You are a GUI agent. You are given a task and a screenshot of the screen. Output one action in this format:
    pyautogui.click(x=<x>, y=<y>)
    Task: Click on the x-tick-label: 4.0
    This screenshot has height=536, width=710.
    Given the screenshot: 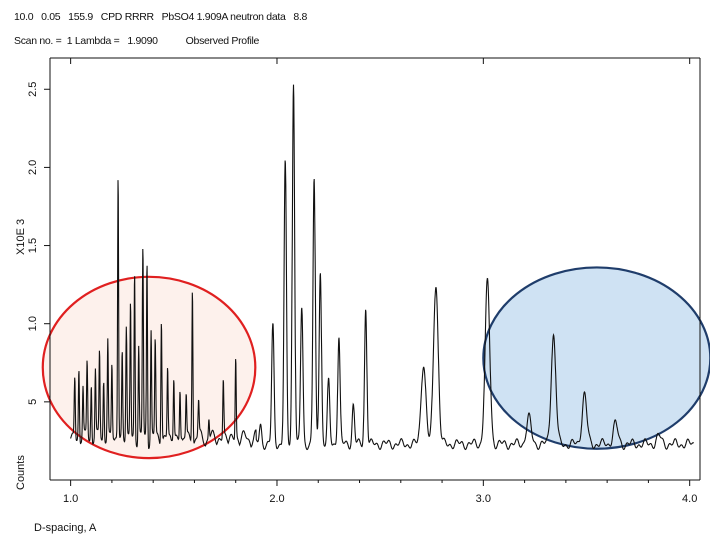 What is the action you would take?
    pyautogui.click(x=689, y=499)
    